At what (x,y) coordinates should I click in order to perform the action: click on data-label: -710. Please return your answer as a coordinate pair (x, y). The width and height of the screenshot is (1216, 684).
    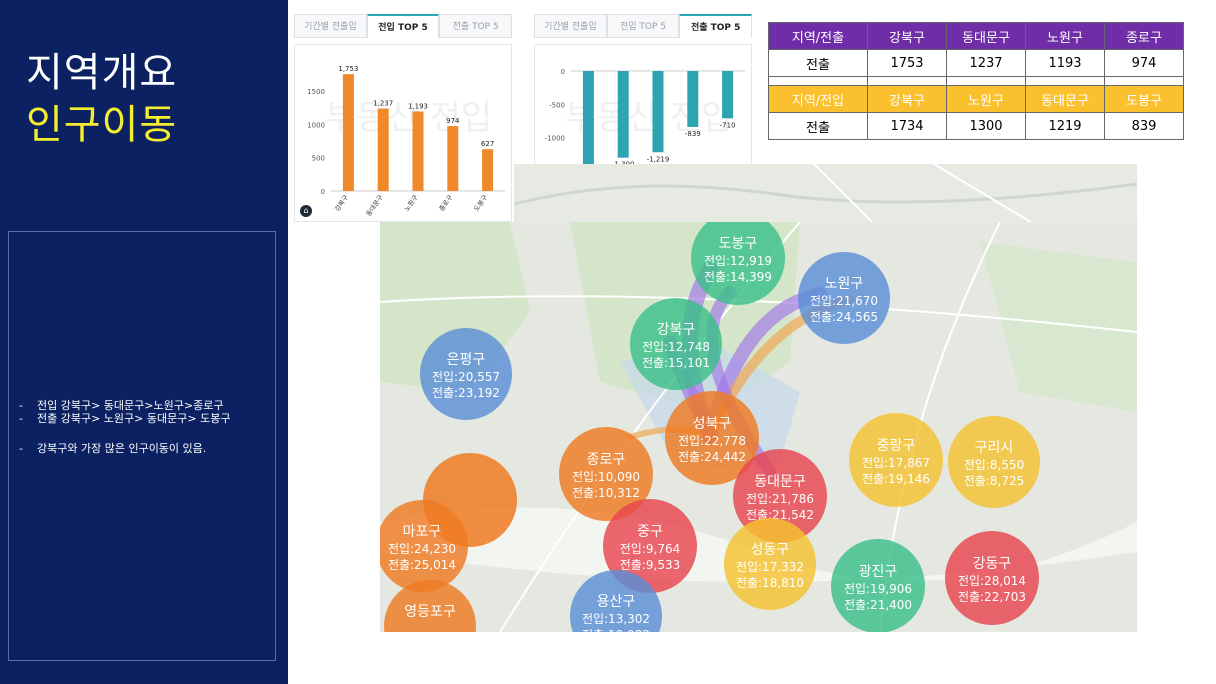
    Looking at the image, I should click on (728, 125).